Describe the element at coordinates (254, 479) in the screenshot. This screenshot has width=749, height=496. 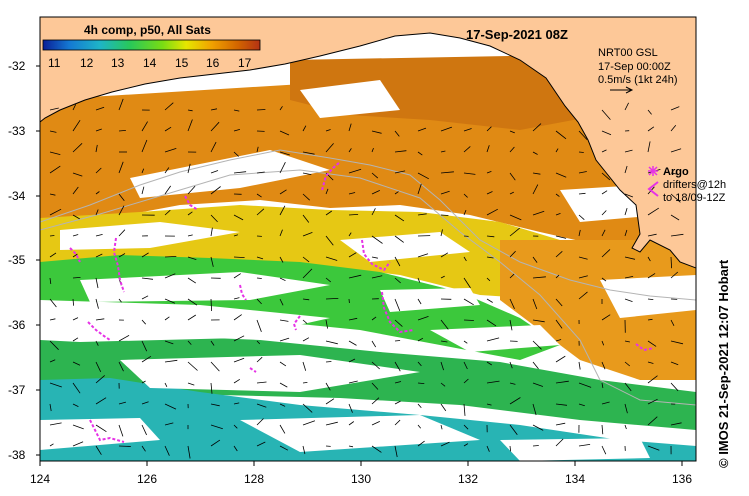
I see `lon-tick-label: 128` at that location.